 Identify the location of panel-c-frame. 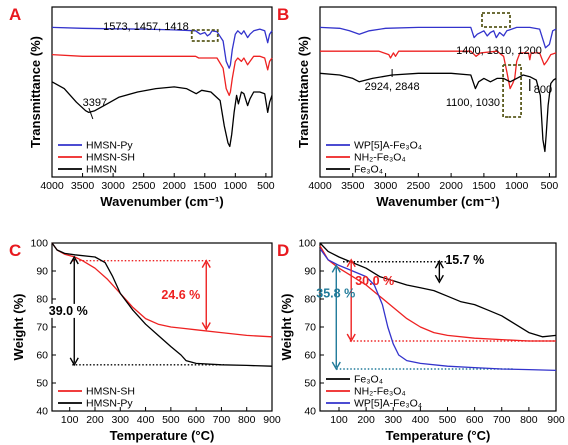
(162, 327).